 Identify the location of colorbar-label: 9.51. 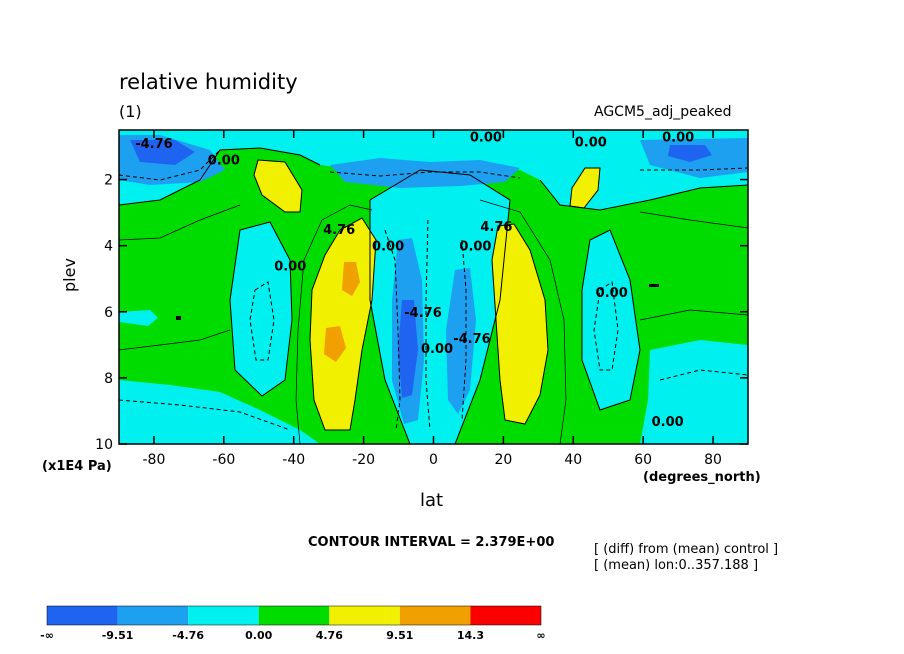
(399, 635).